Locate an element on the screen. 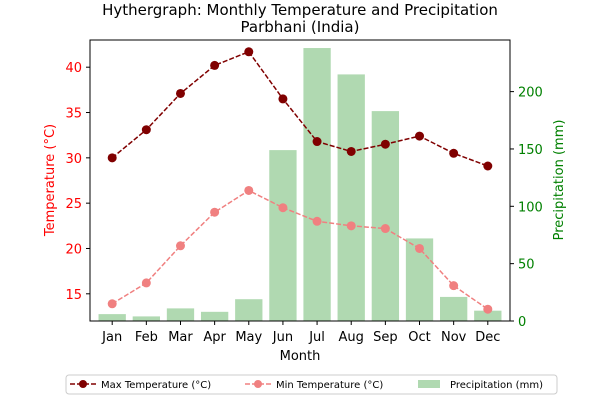 The height and width of the screenshot is (400, 600). chart-subtitle: Parbhani (India) is located at coordinates (300, 27).